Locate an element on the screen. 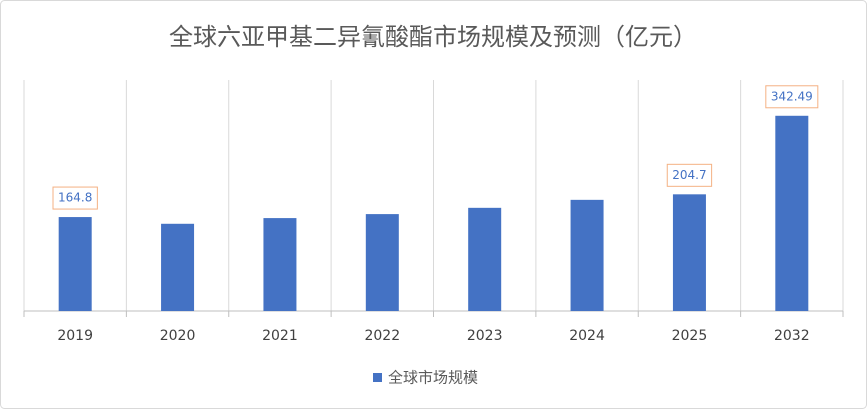 The width and height of the screenshot is (867, 409). x-tick-label: 2019 is located at coordinates (75, 336).